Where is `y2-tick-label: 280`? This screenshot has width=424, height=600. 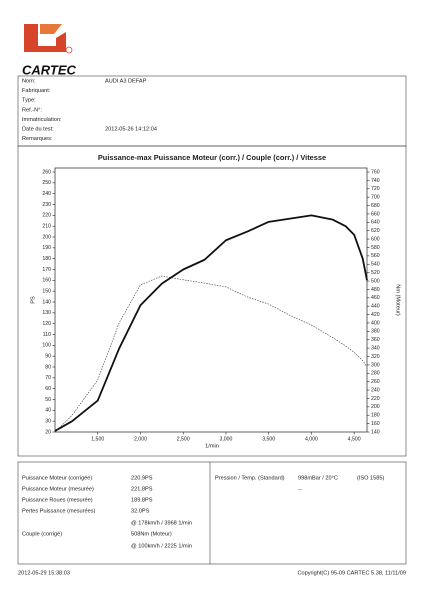 y2-tick-label: 280 is located at coordinates (375, 374).